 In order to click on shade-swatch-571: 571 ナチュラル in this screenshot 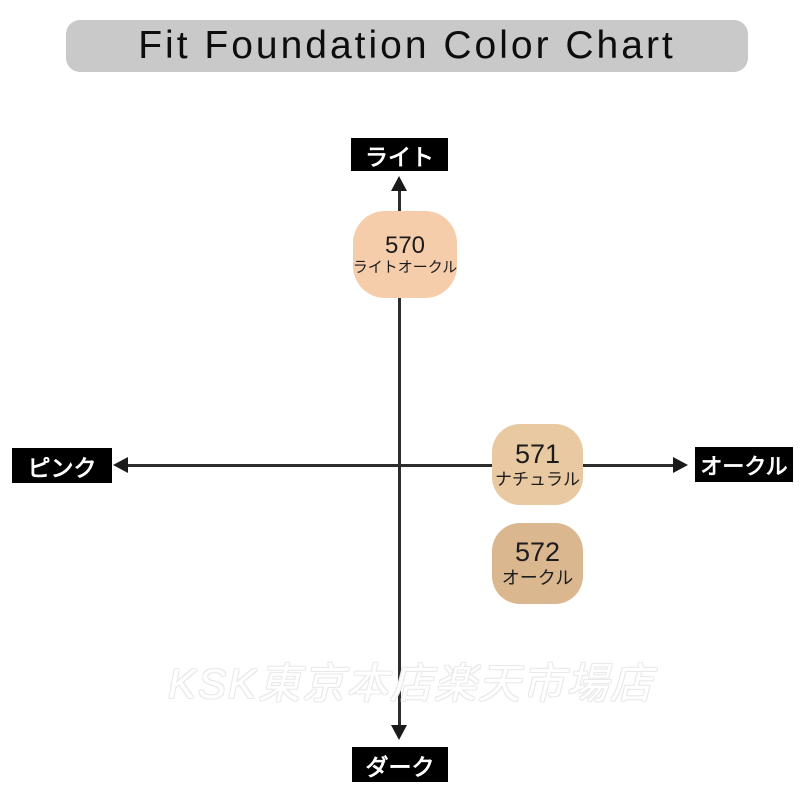, I will do `click(537, 464)`.